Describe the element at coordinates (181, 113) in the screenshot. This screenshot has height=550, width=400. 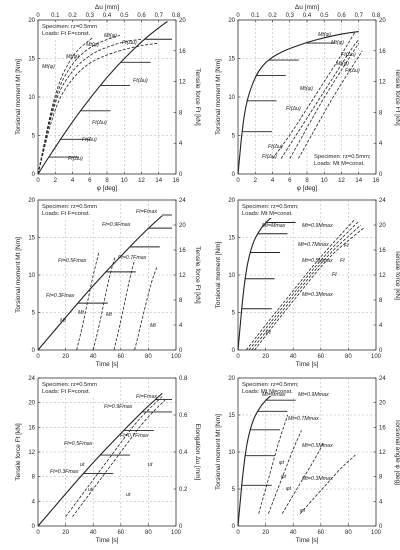
I see `tick-label-y2: 8` at that location.